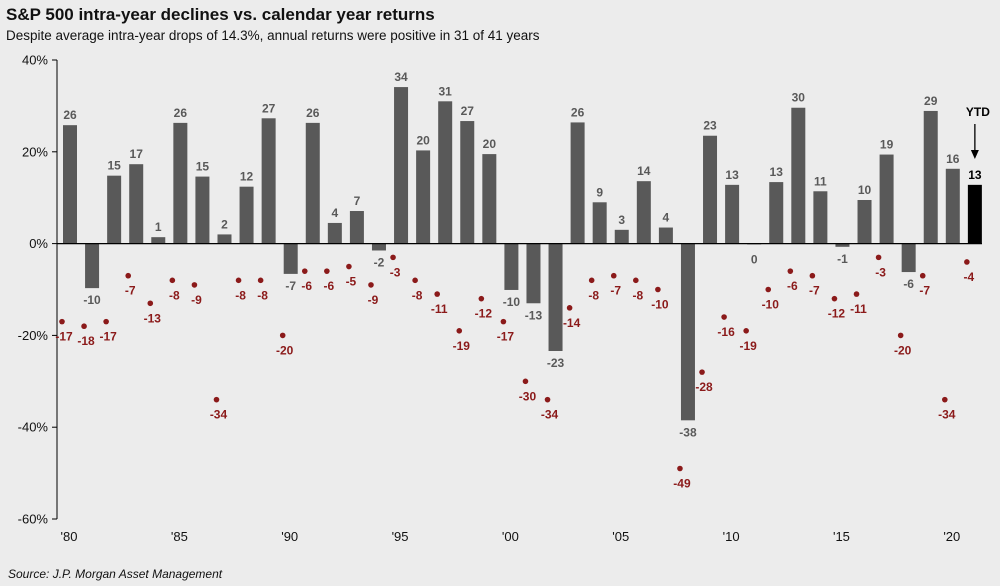  What do you see at coordinates (289, 536) in the screenshot?
I see `x-tick-label: '90` at bounding box center [289, 536].